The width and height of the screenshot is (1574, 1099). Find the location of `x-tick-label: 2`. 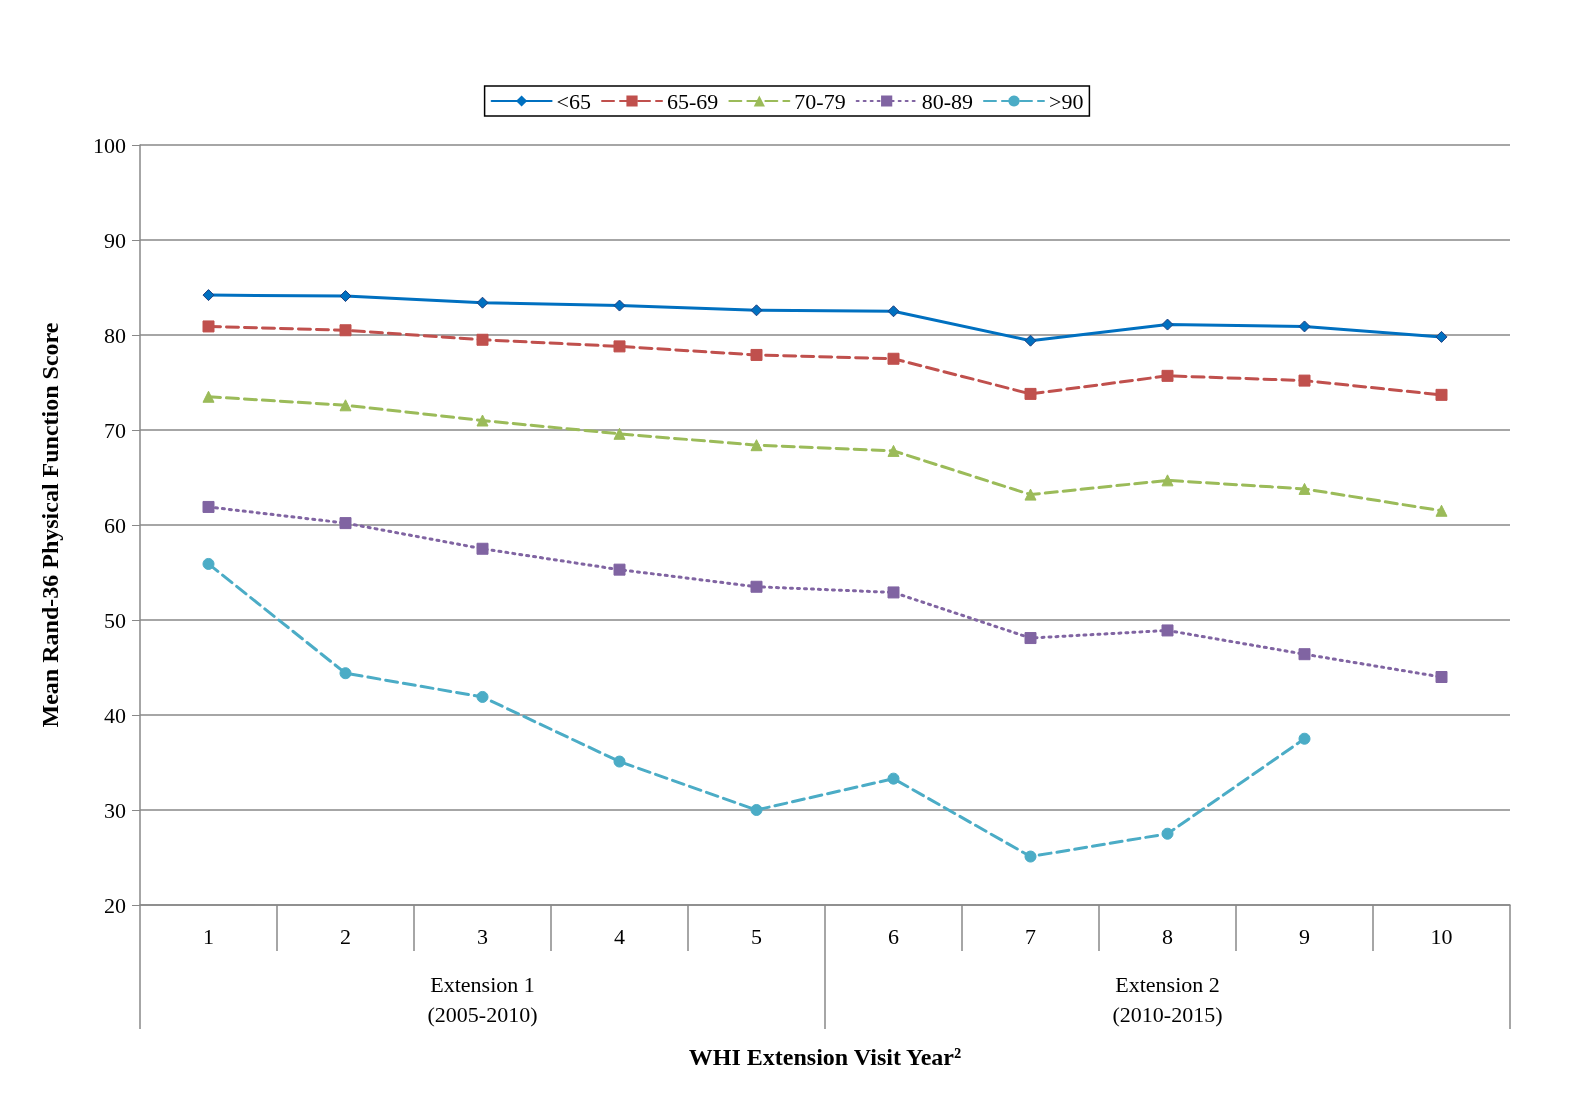

x-tick-label: 2 is located at coordinates (345, 936).